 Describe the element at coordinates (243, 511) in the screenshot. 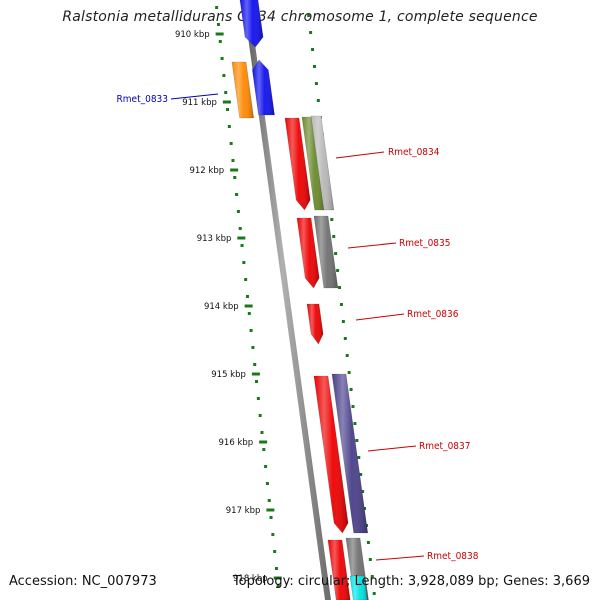

I see `tick-label: 917 kbp` at that location.